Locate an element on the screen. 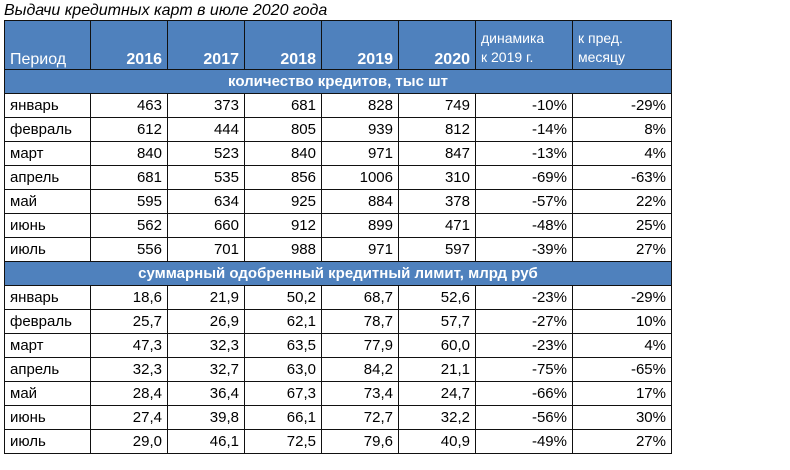 The image size is (790, 470). value-cell: 28,4 is located at coordinates (129, 393).